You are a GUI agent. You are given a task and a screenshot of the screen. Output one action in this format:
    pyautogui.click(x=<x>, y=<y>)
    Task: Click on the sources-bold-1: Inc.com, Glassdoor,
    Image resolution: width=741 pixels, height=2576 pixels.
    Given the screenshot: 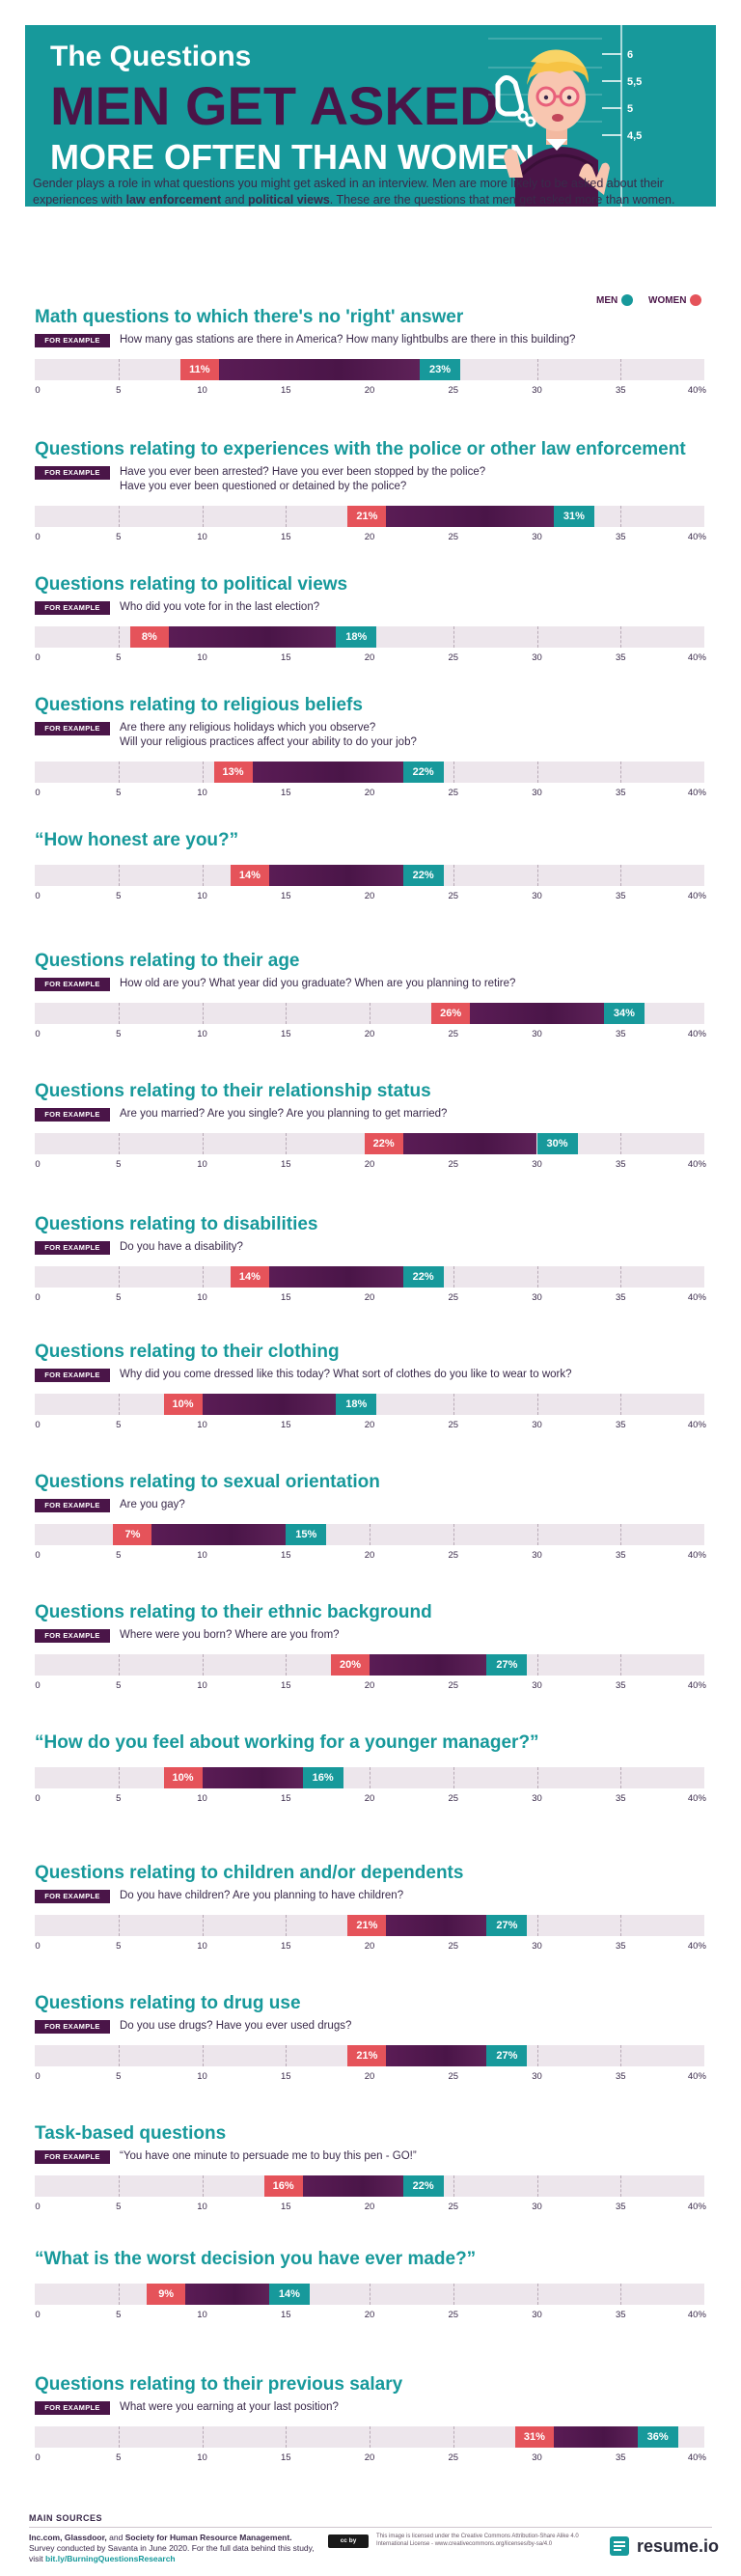 What is the action you would take?
    pyautogui.click(x=69, y=2537)
    